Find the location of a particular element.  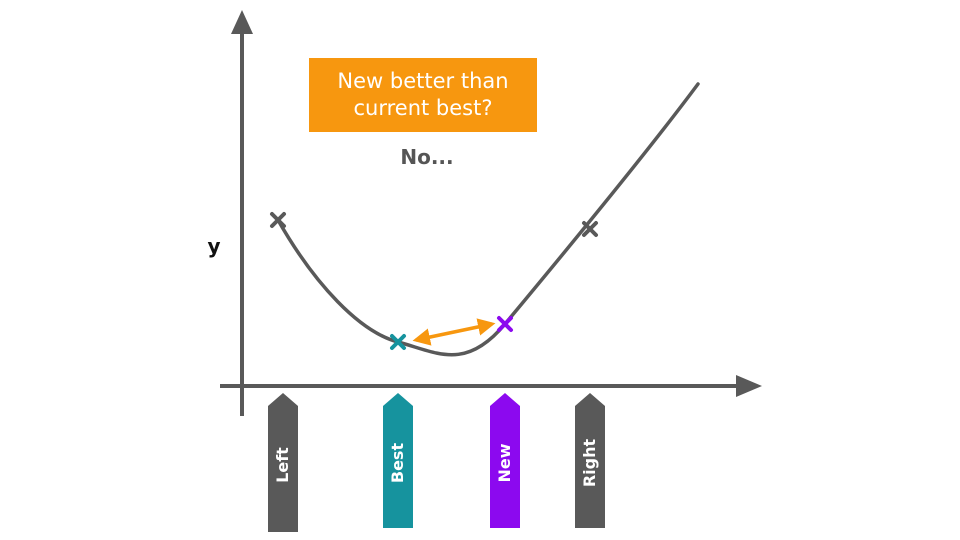

y-axis-label: y is located at coordinates (214, 246).